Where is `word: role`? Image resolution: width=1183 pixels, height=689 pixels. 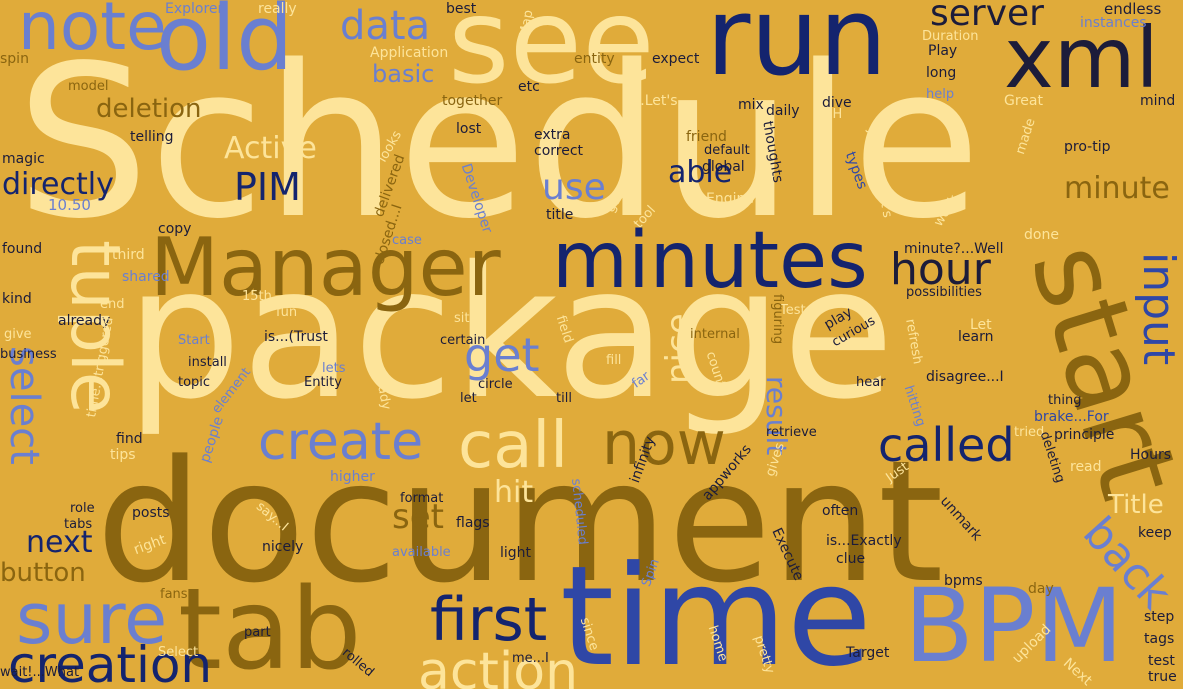
word: role is located at coordinates (82, 508).